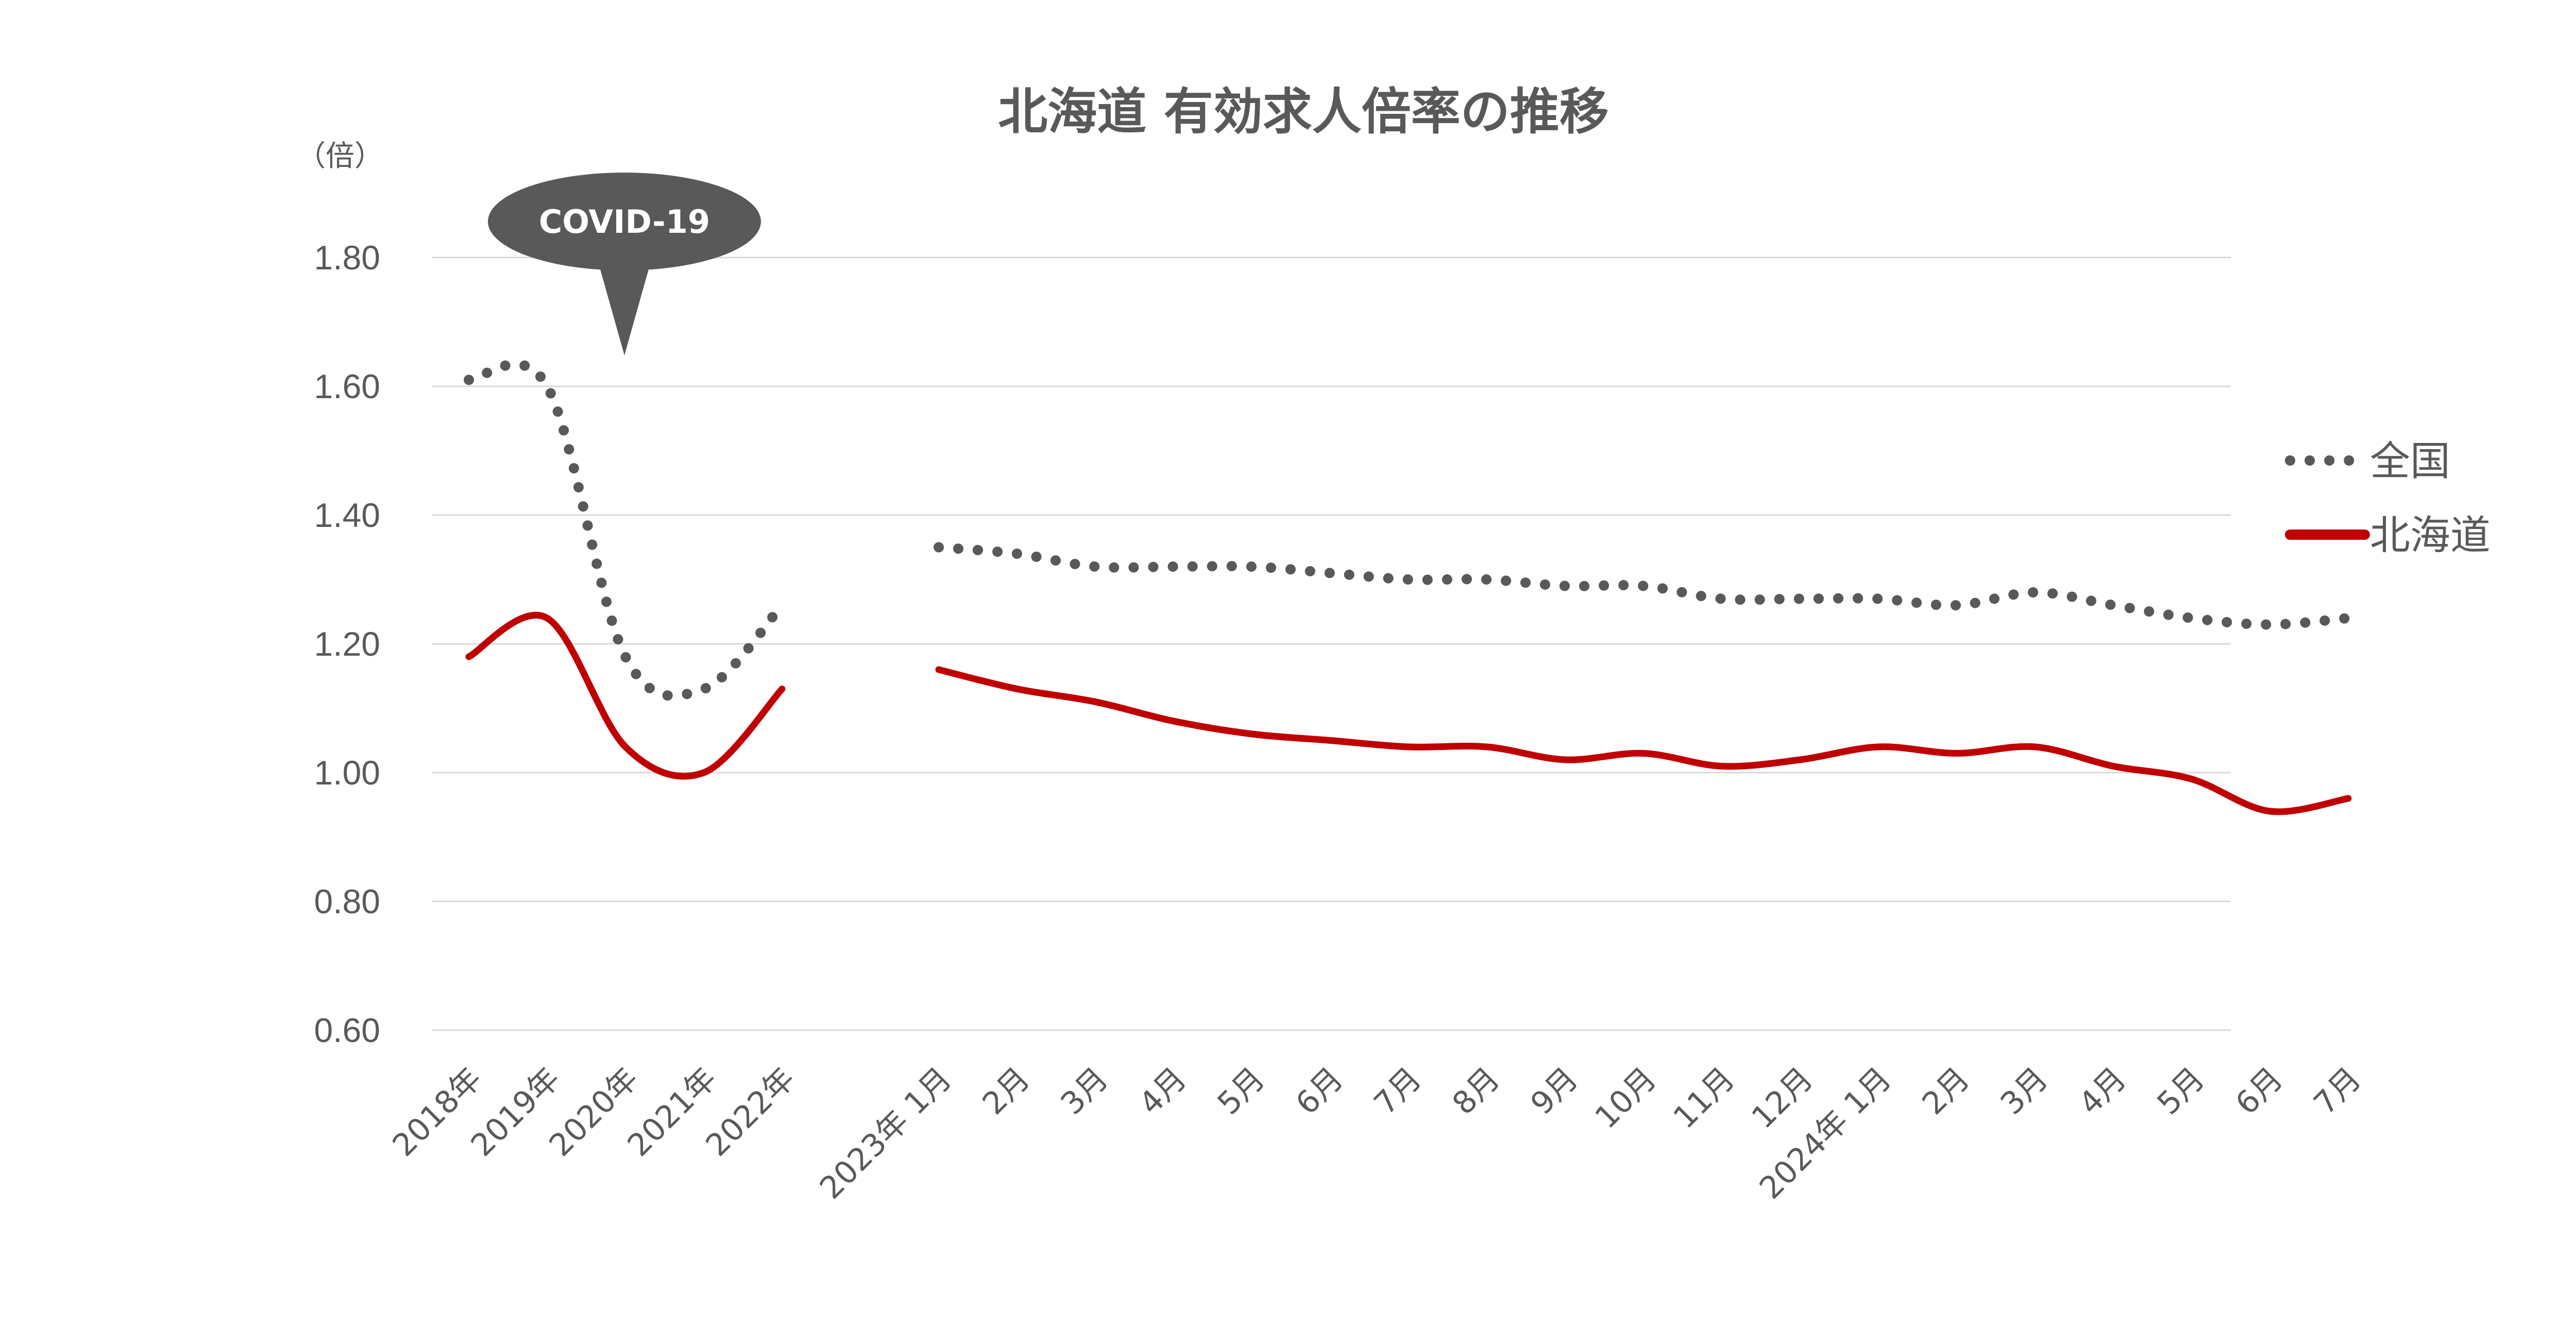 This screenshot has width=2576, height=1332. What do you see at coordinates (347, 386) in the screenshot?
I see `y-tick-label: 1.60` at bounding box center [347, 386].